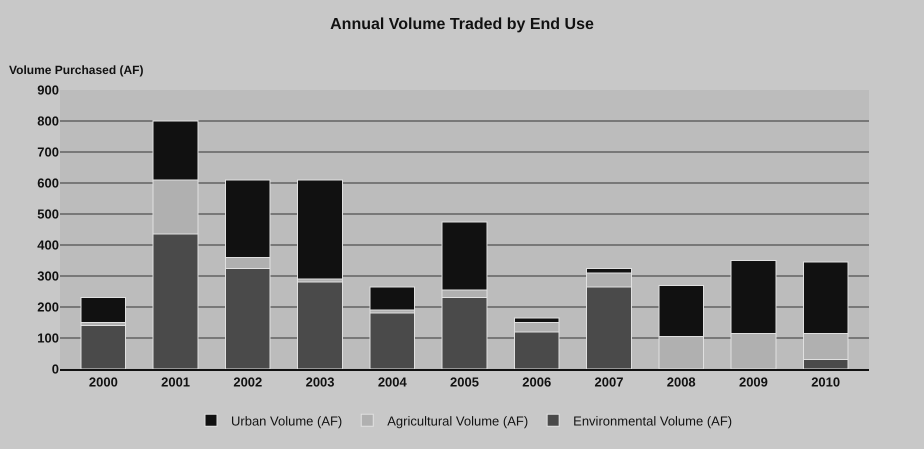 The height and width of the screenshot is (449, 924). I want to click on x-tick-label: 2010, so click(825, 382).